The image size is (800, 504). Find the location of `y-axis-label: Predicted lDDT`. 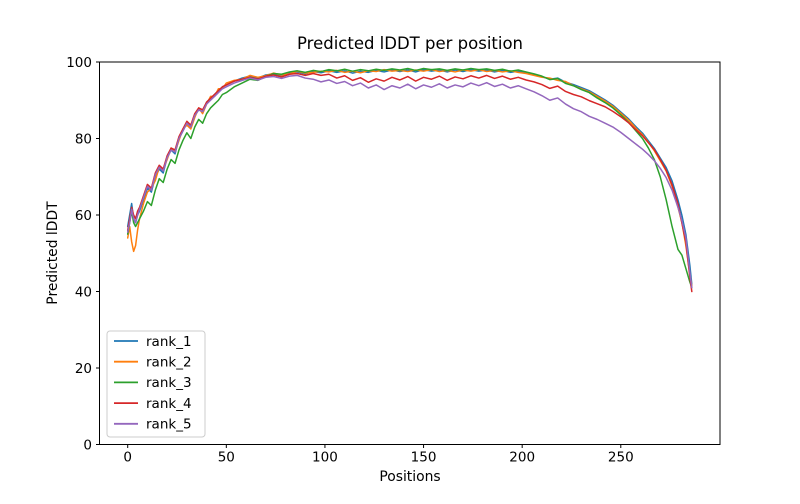

y-axis-label: Predicted lDDT is located at coordinates (53, 253).